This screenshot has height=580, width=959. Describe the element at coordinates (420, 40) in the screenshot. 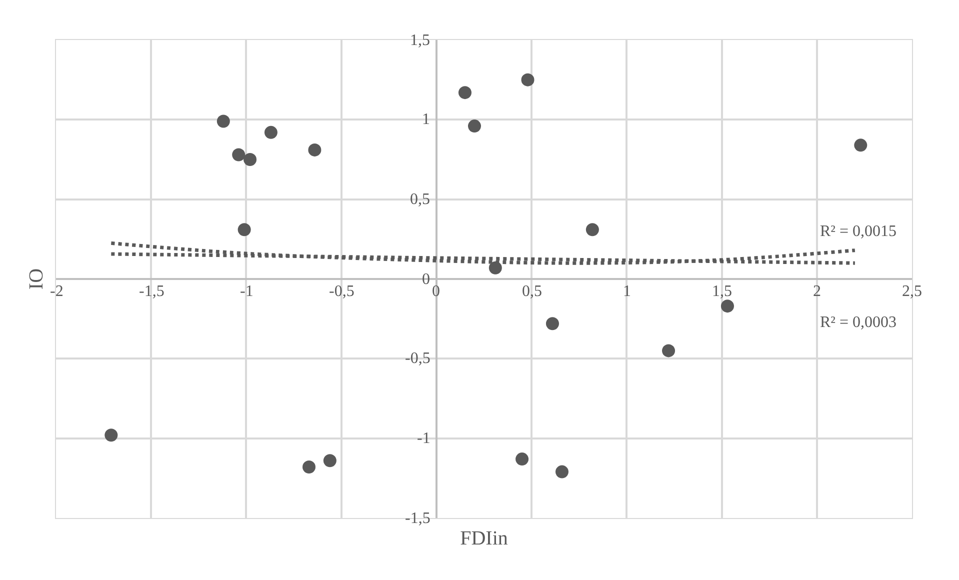

I see `y-tick-label: 1,5` at that location.